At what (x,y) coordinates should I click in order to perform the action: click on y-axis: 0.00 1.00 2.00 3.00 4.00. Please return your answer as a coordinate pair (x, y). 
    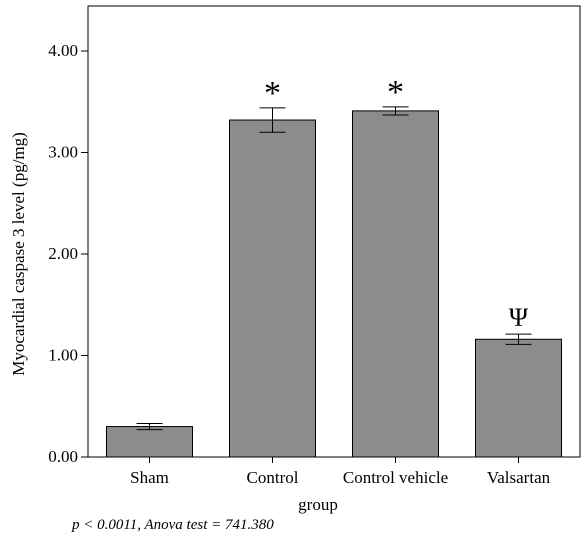
    Looking at the image, I should click on (68, 253).